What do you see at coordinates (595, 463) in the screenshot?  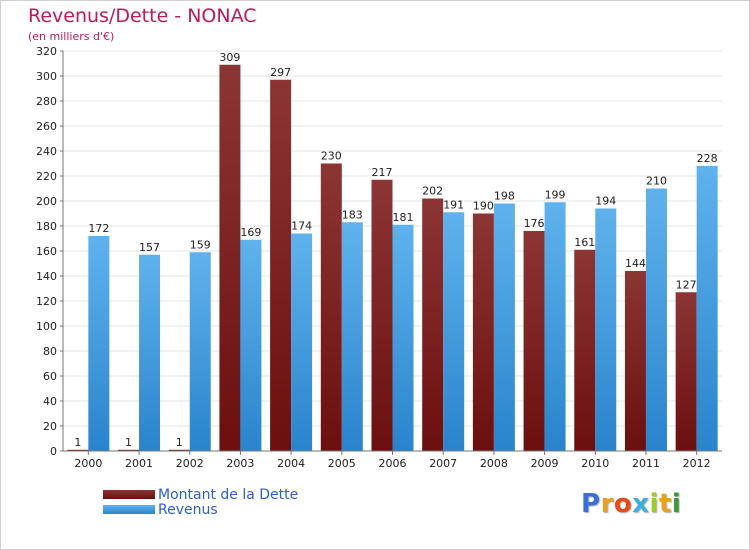 I see `x-tick-label: 2010` at bounding box center [595, 463].